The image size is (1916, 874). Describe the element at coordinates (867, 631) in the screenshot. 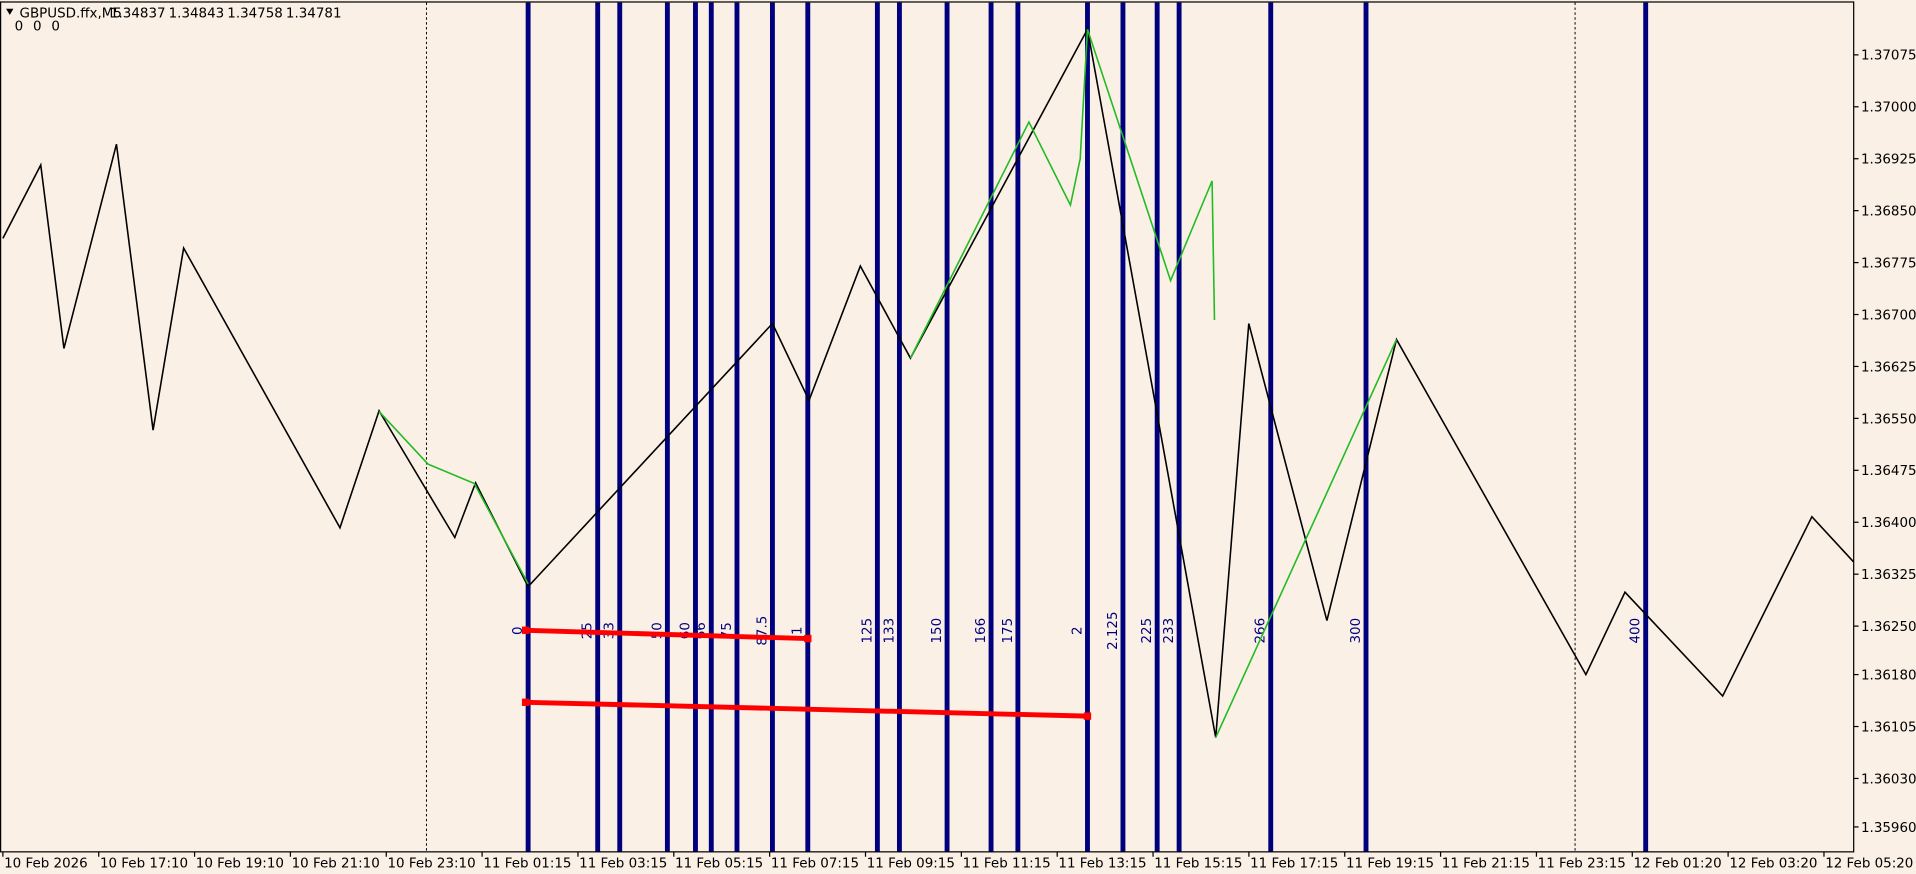

I see `time-level-label: 125` at that location.